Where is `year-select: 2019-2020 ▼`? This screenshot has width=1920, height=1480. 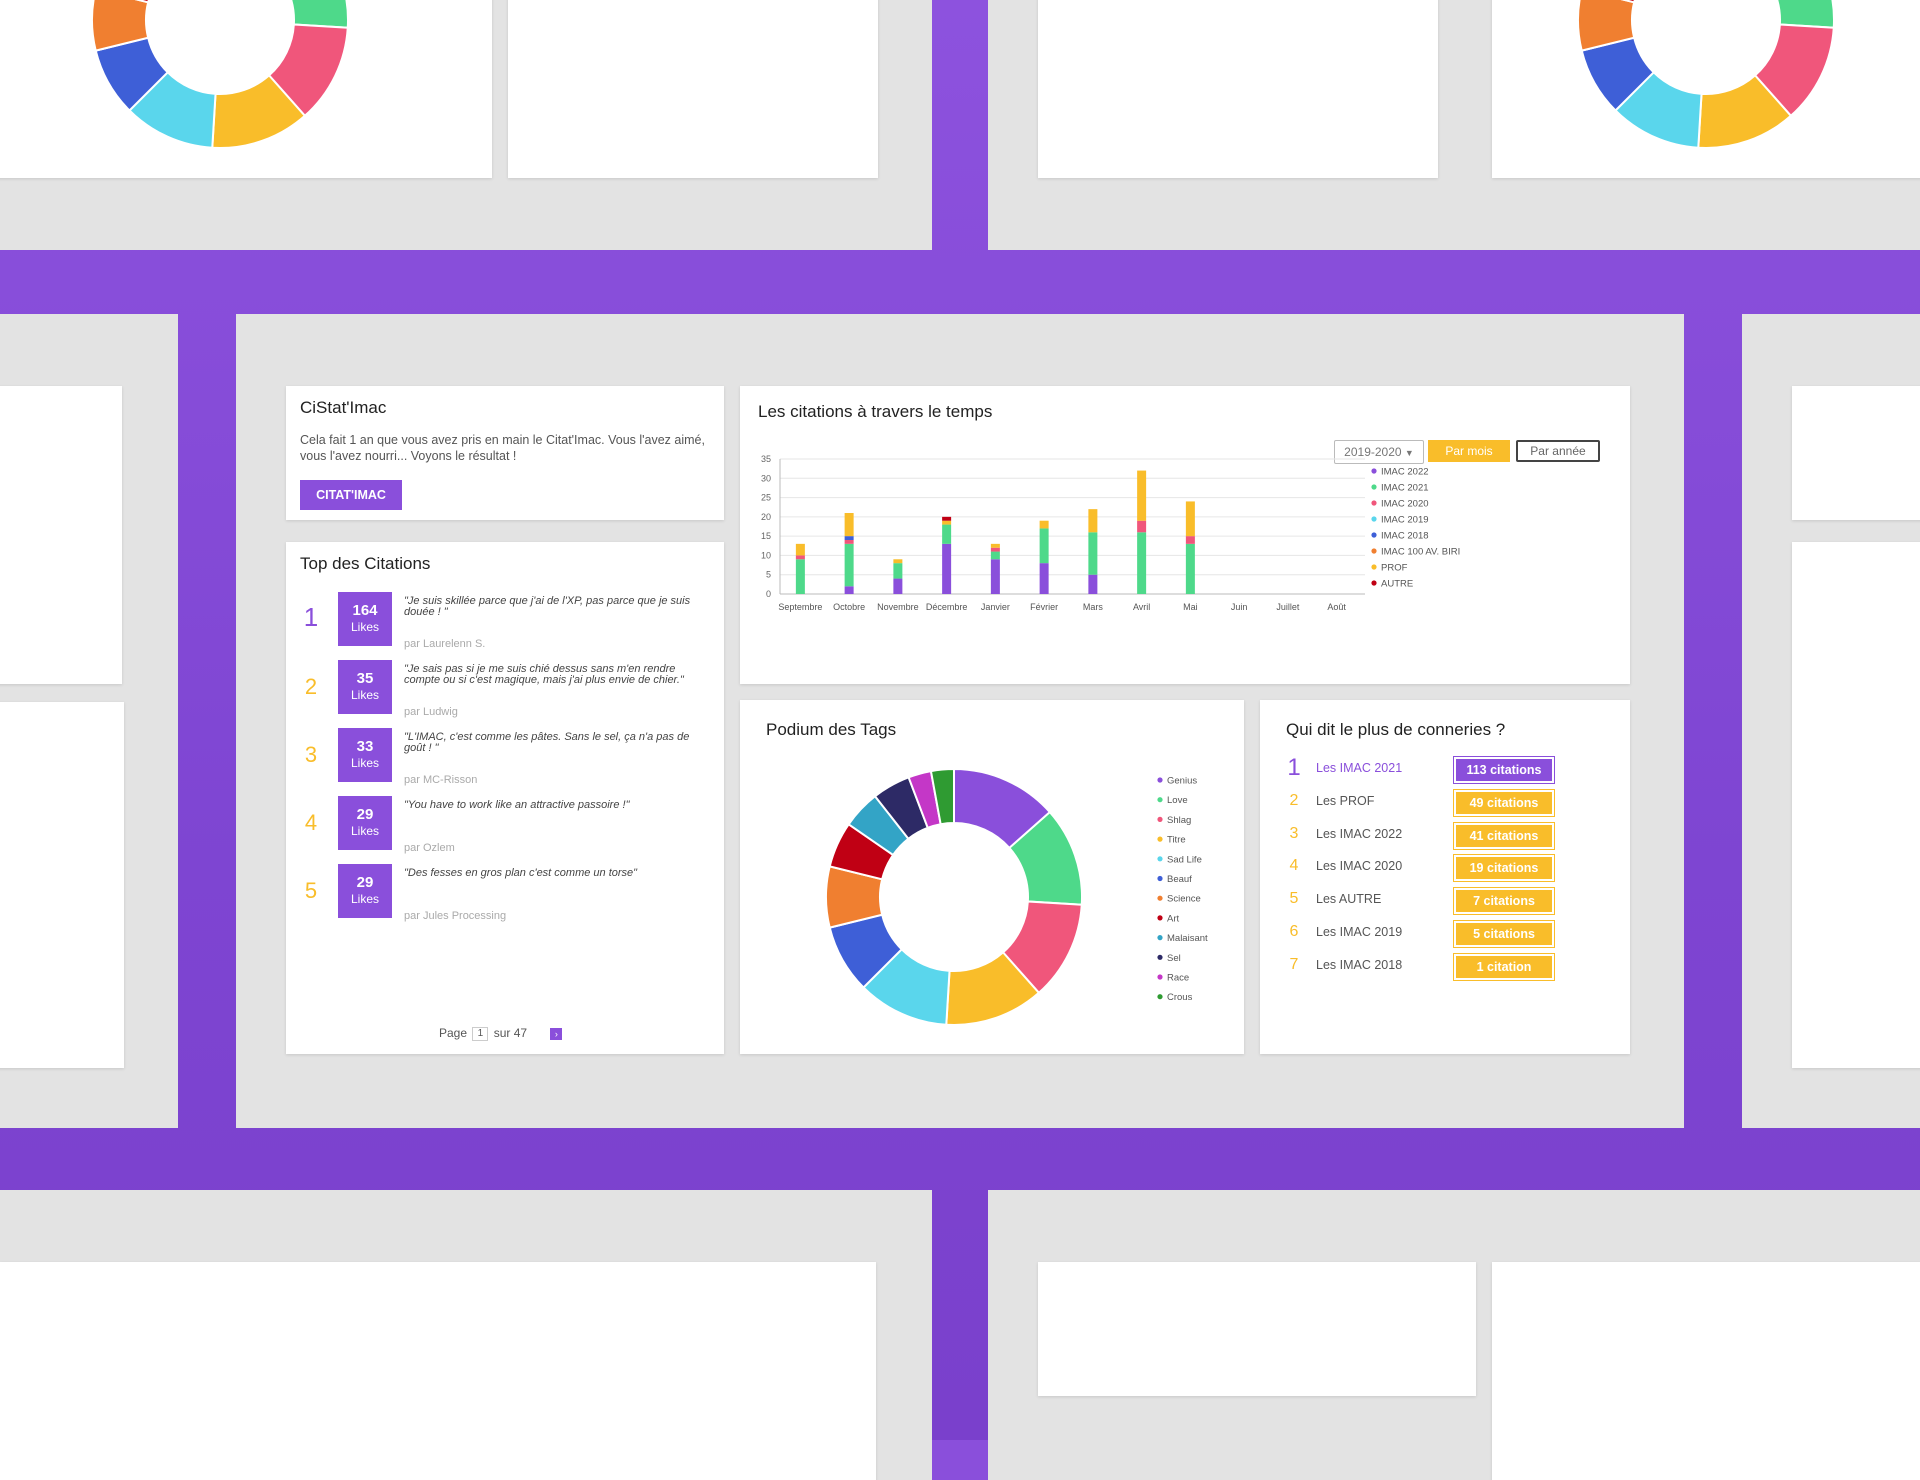
year-select: 2019-2020 ▼ is located at coordinates (1379, 452).